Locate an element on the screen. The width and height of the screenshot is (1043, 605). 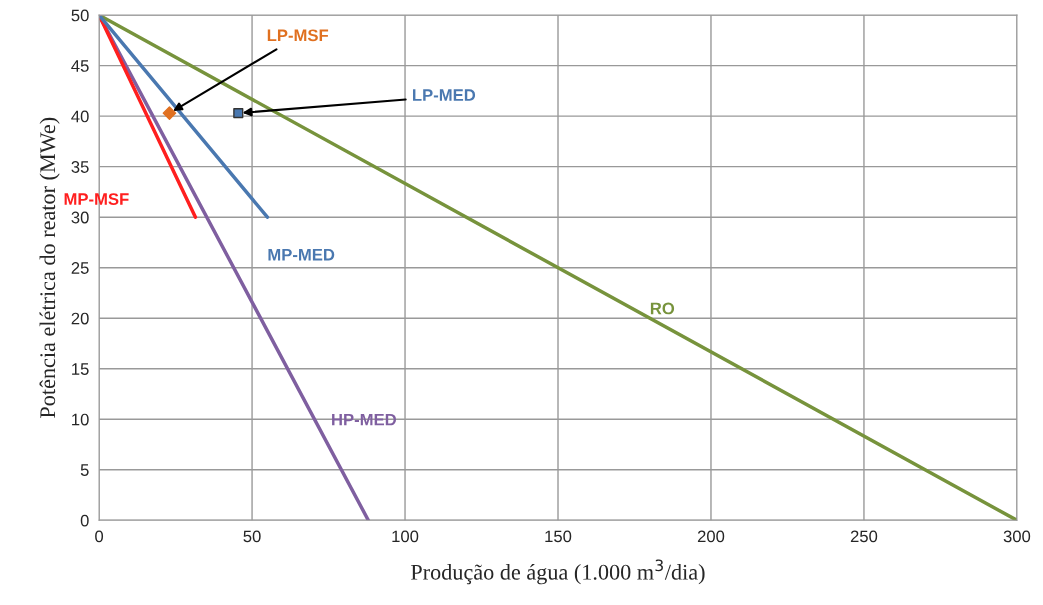
y-tick-label: 5 is located at coordinates (84, 470).